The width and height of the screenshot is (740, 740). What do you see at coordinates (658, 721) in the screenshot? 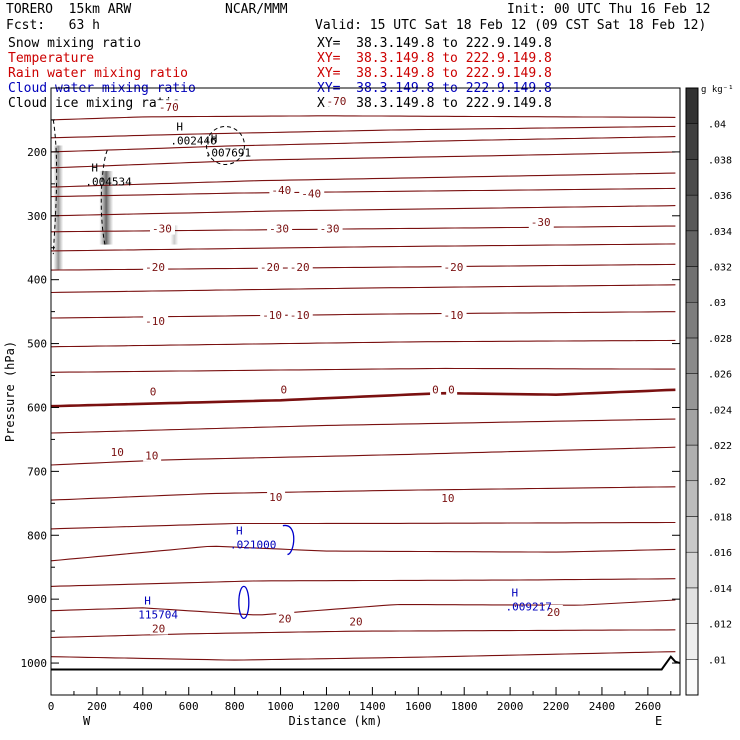
I see `east-label: E` at bounding box center [658, 721].